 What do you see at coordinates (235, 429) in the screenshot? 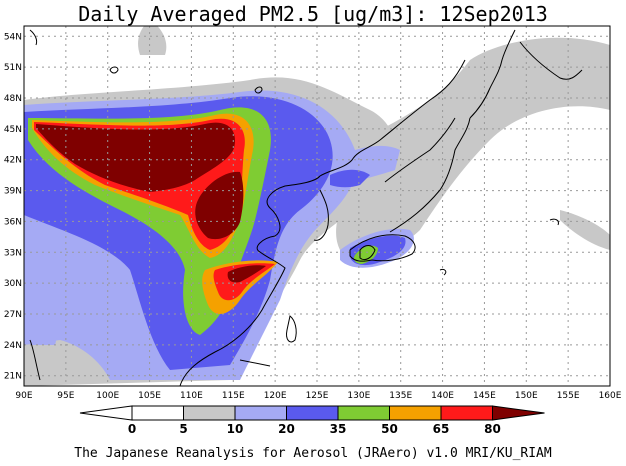
I see `colorbar-label: 10` at bounding box center [235, 429].